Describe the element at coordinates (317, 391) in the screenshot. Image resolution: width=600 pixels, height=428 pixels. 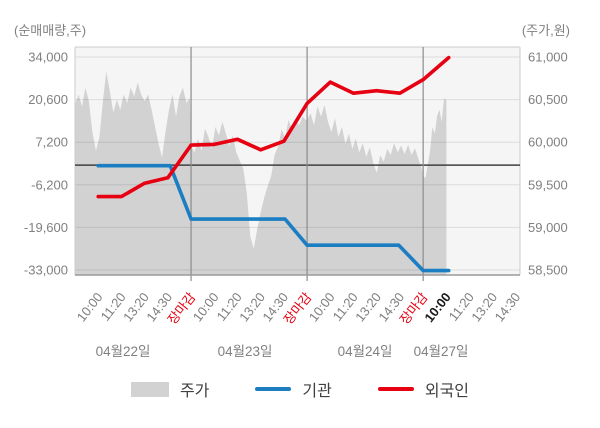
I see `institutions-legend-label: 기관` at that location.